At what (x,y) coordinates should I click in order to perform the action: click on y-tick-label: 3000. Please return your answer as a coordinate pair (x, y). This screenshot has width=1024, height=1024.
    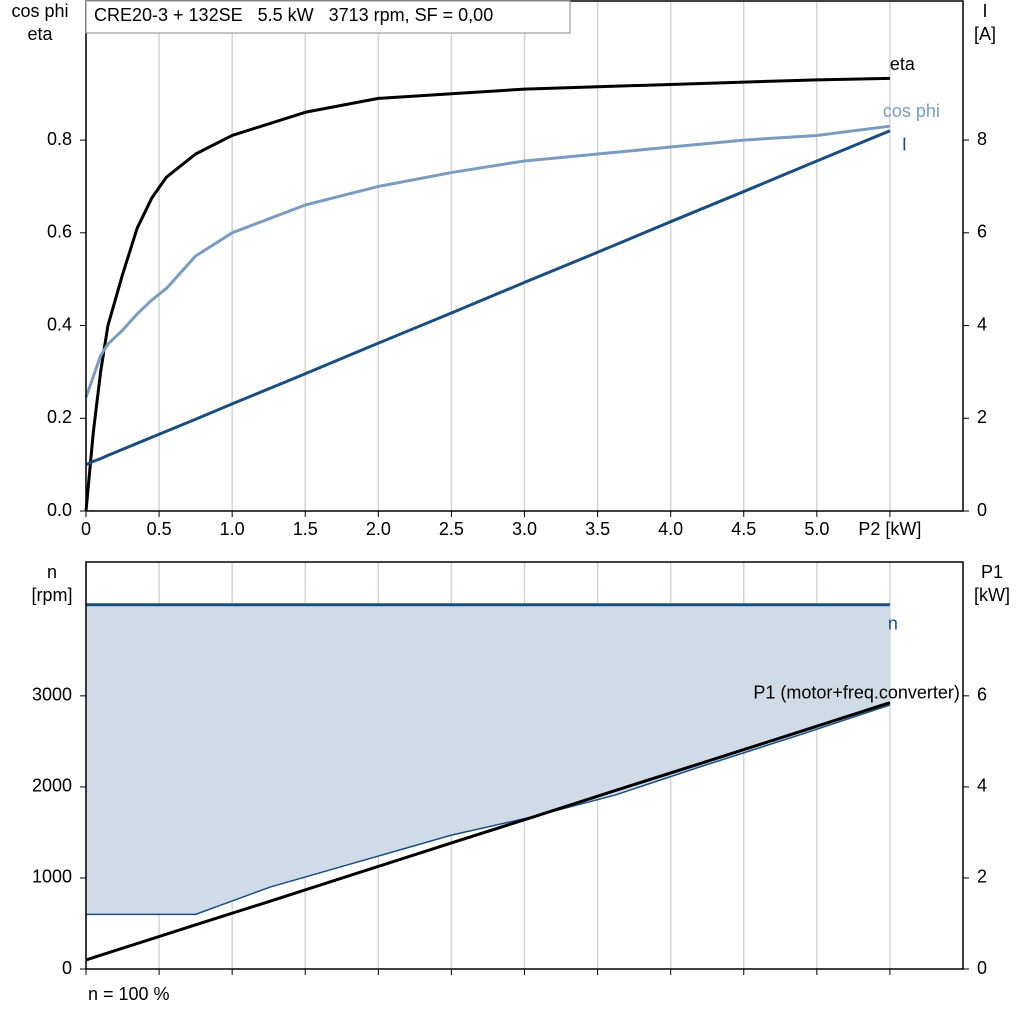
    Looking at the image, I should click on (52, 695).